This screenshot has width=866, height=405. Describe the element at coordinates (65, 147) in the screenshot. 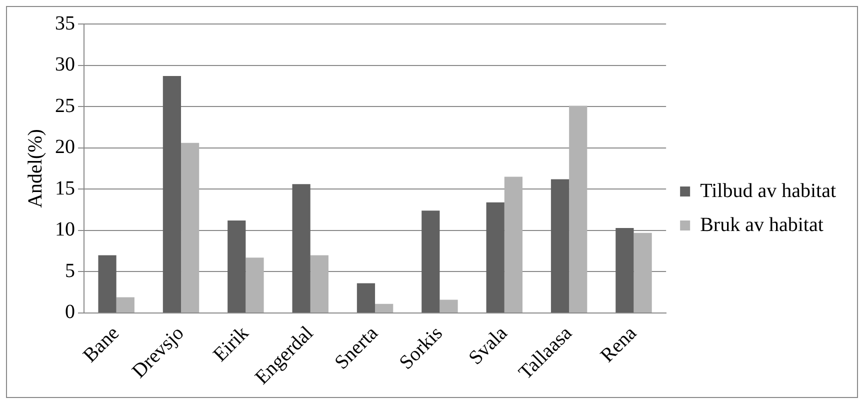

I see `y-tick-label: 20` at that location.